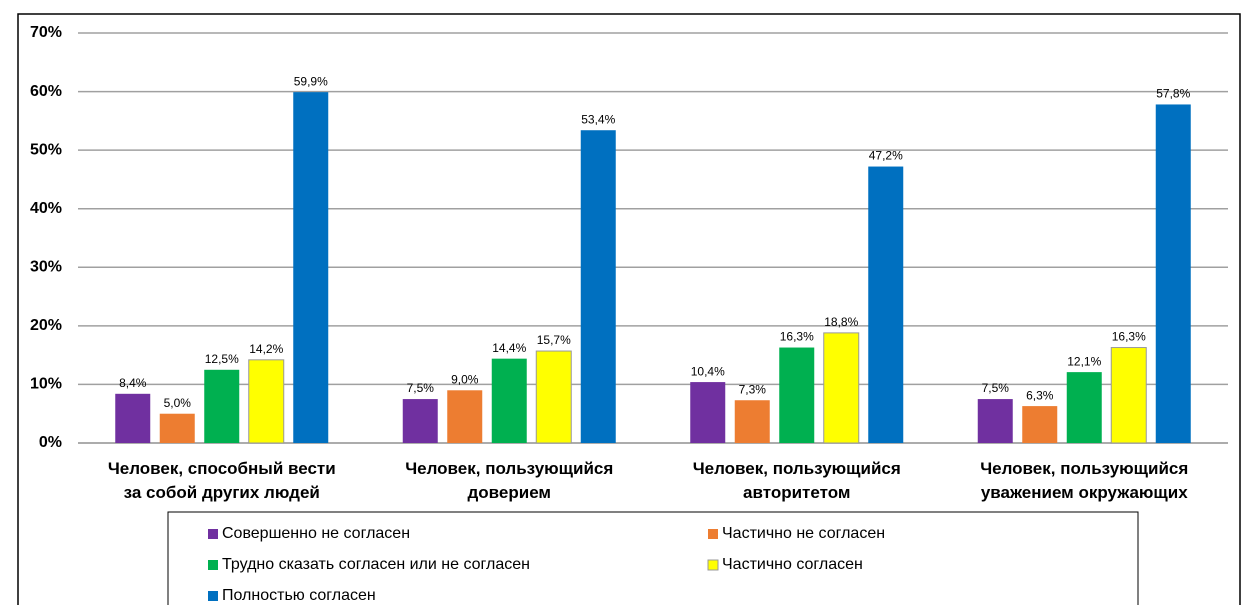 This screenshot has height=610, width=1245. Describe the element at coordinates (46, 384) in the screenshot. I see `y-tick-label: 10%` at that location.